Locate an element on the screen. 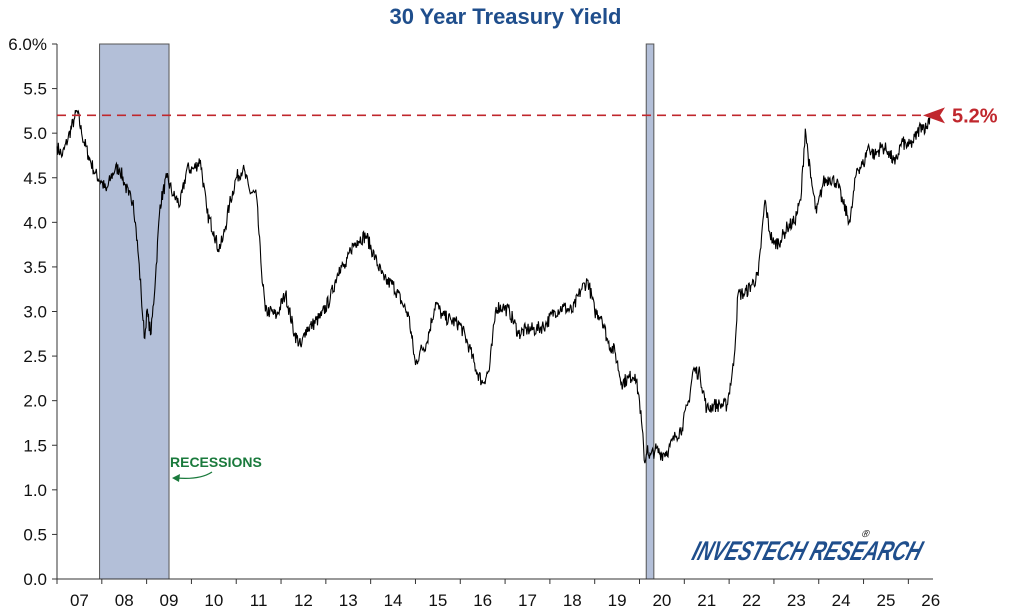  logo-text: INVESTECH RESEARCH is located at coordinates (808, 551).